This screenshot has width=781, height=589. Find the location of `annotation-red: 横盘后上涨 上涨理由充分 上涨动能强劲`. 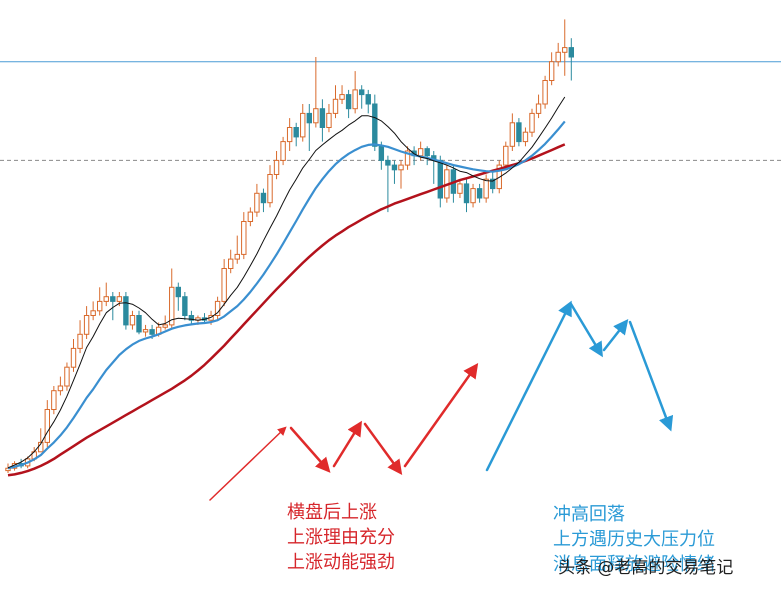

annotation-red: 横盘后上涨 上涨理由充分 上涨动能强劲 is located at coordinates (341, 537).